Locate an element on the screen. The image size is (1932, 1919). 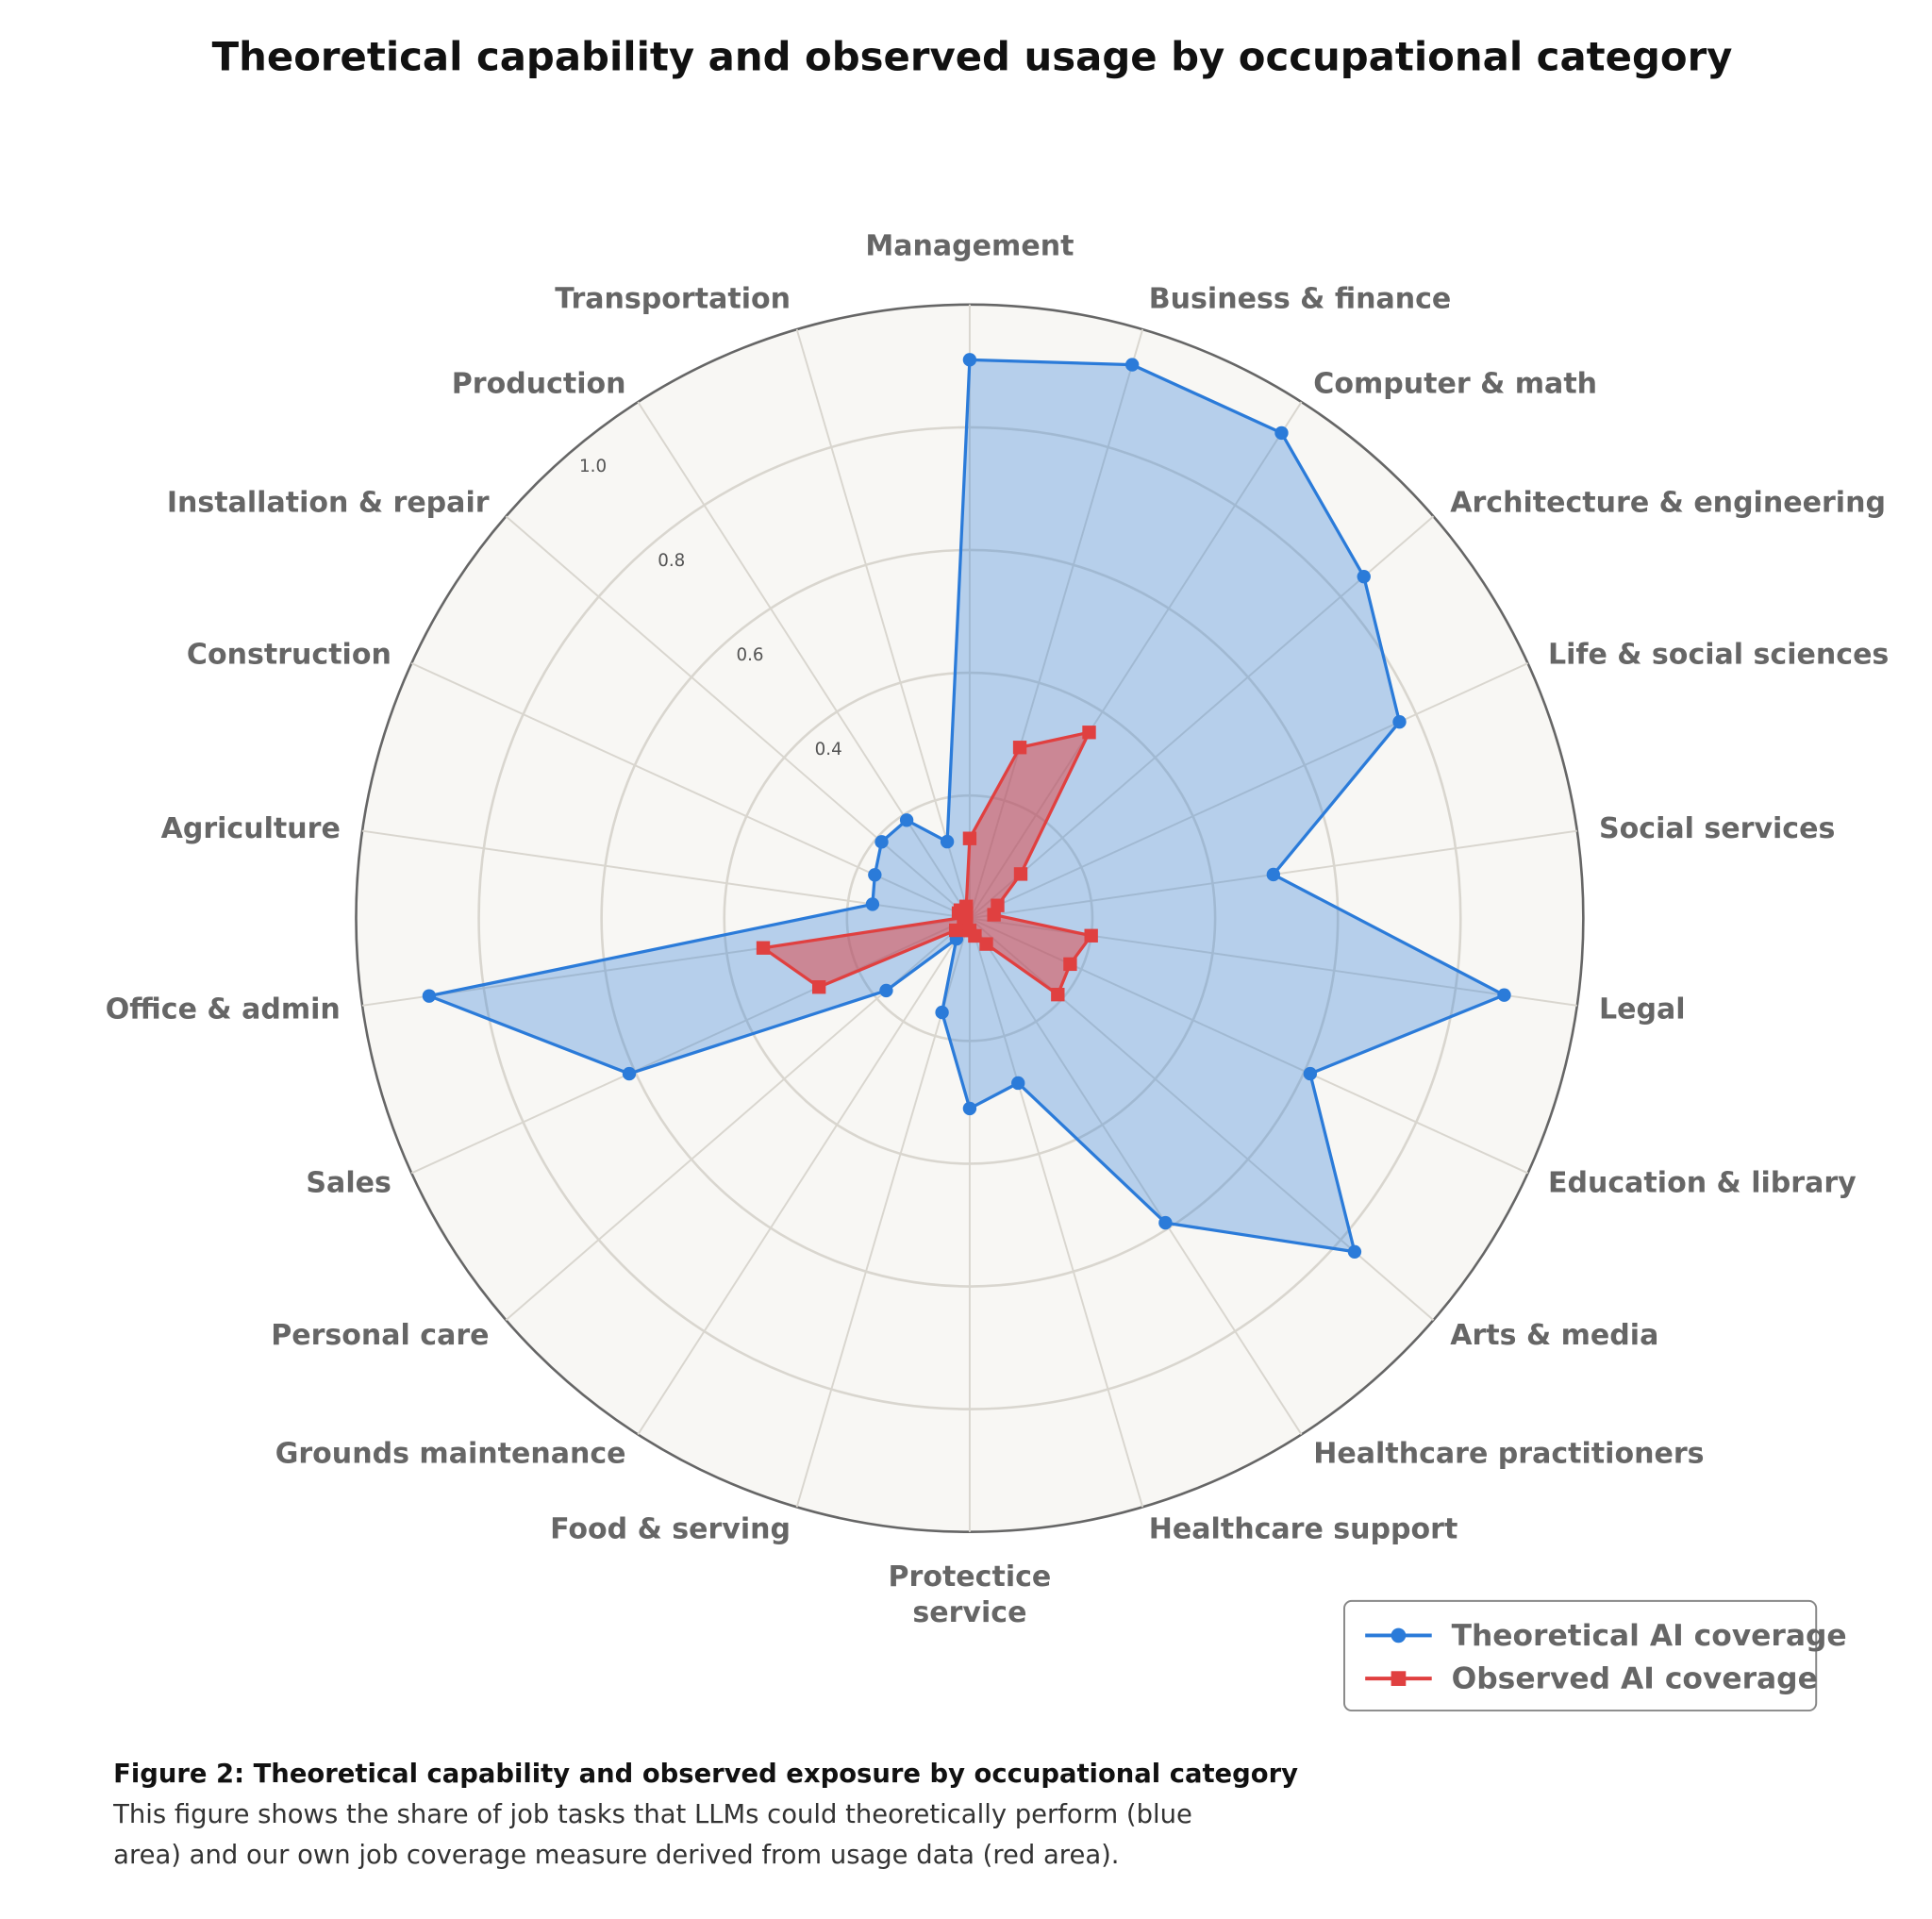
category-label: Grounds maintenance is located at coordinates (451, 1454).